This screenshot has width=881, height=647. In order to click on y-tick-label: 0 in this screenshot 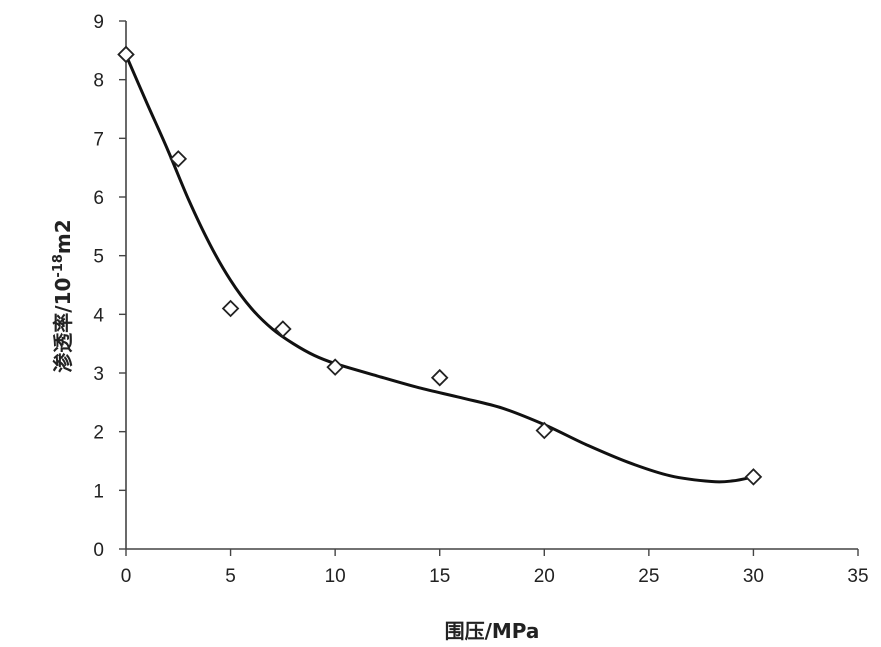, I will do `click(98, 550)`.